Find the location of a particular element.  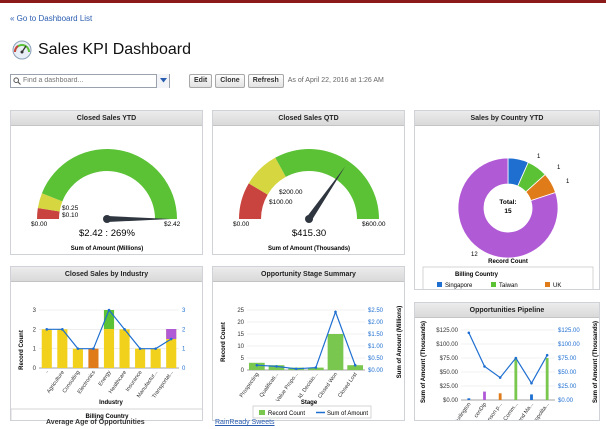

y-tick-label: $75.00 is located at coordinates (449, 359).